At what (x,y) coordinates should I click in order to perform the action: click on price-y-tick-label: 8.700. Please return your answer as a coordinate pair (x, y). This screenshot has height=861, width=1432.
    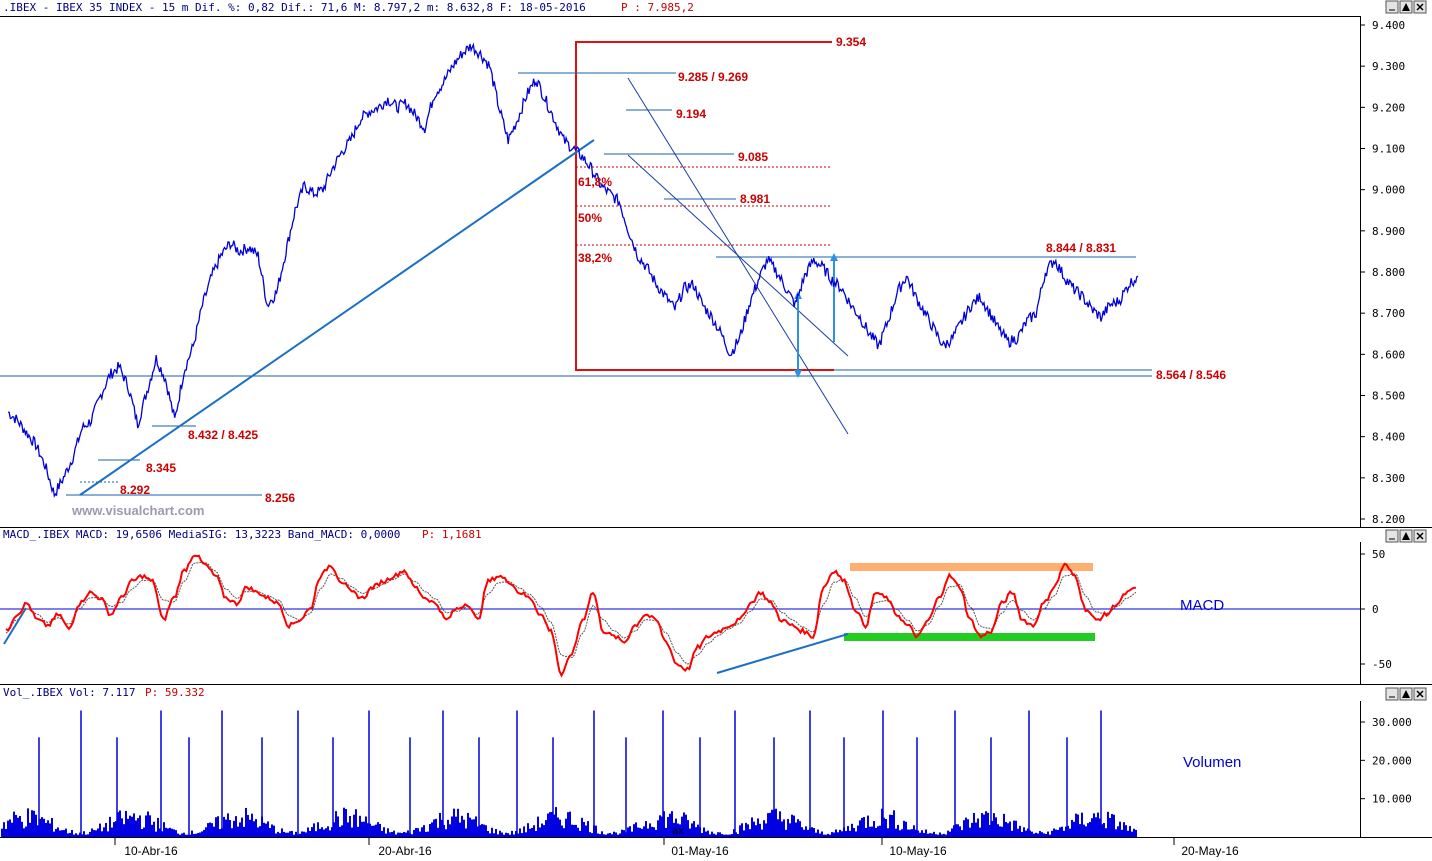
    Looking at the image, I should click on (1388, 313).